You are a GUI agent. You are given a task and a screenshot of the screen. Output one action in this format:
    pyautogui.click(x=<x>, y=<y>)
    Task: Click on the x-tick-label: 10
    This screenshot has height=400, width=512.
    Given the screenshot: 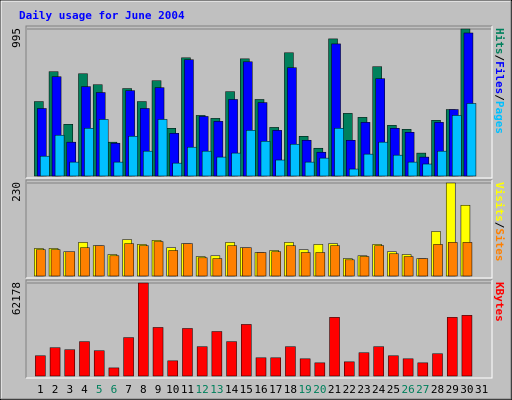 What is the action you would take?
    pyautogui.click(x=172, y=389)
    